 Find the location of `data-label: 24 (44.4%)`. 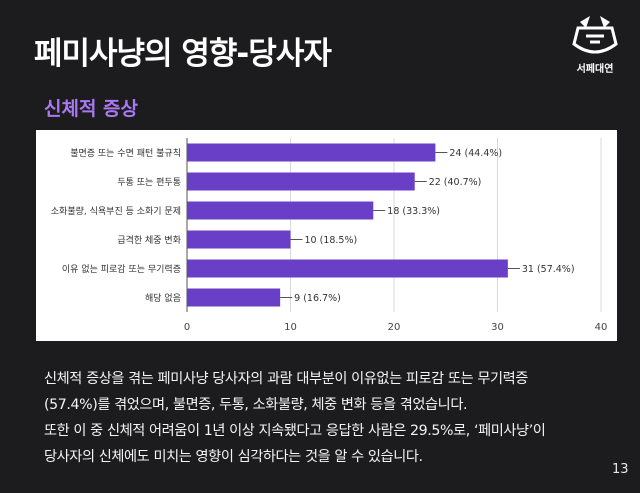

data-label: 24 (44.4%) is located at coordinates (475, 153).